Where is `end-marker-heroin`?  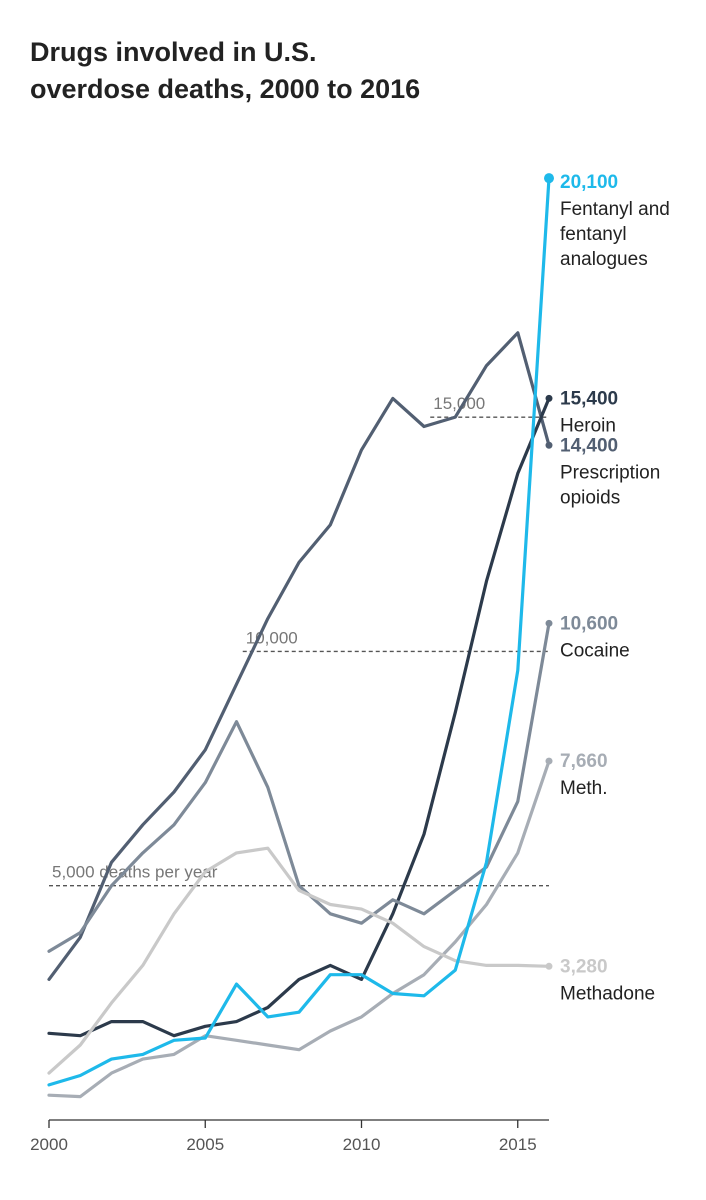 end-marker-heroin is located at coordinates (549, 398).